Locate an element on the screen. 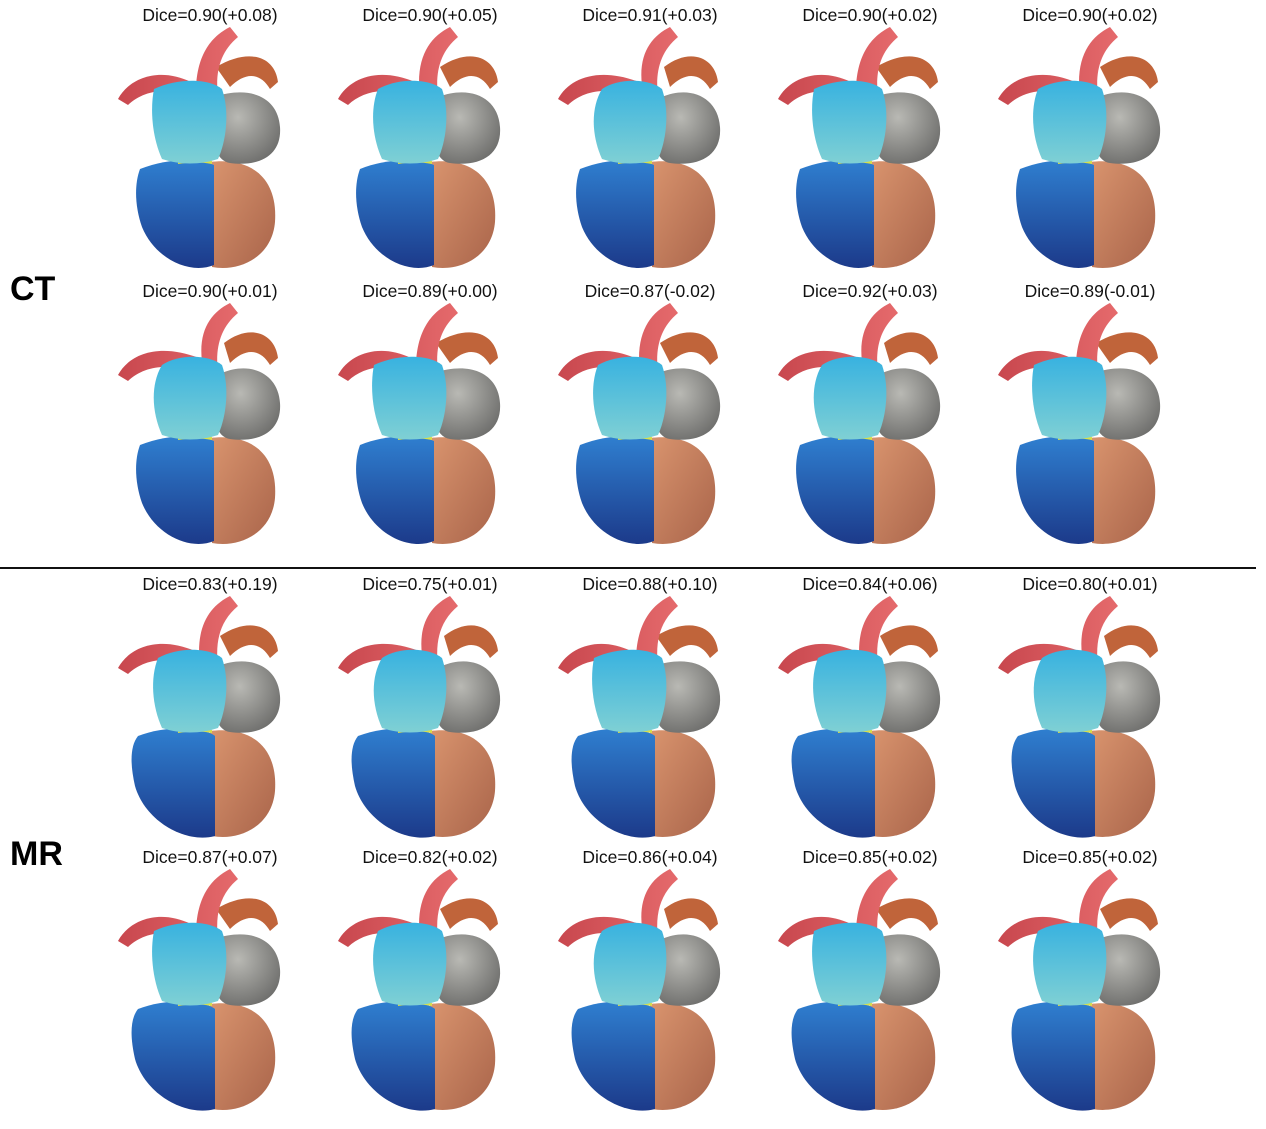 This screenshot has height=1129, width=1266. heart-cell: Dice=0.82(+0.02) is located at coordinates (430, 988).